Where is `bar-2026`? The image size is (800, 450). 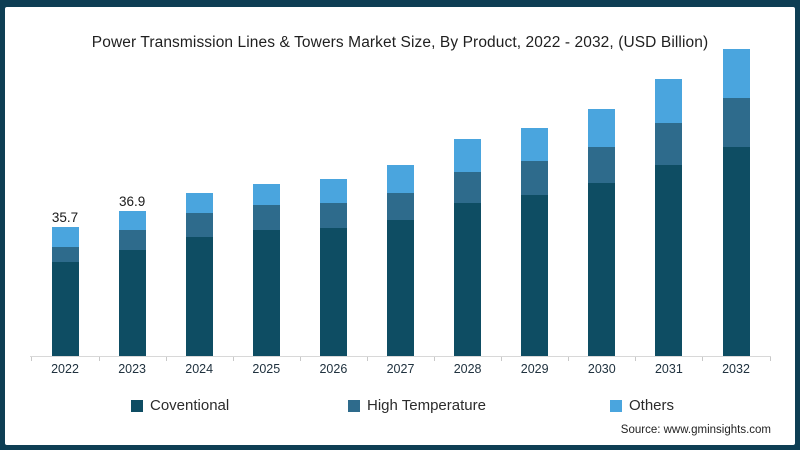
bar-2026 is located at coordinates (333, 267).